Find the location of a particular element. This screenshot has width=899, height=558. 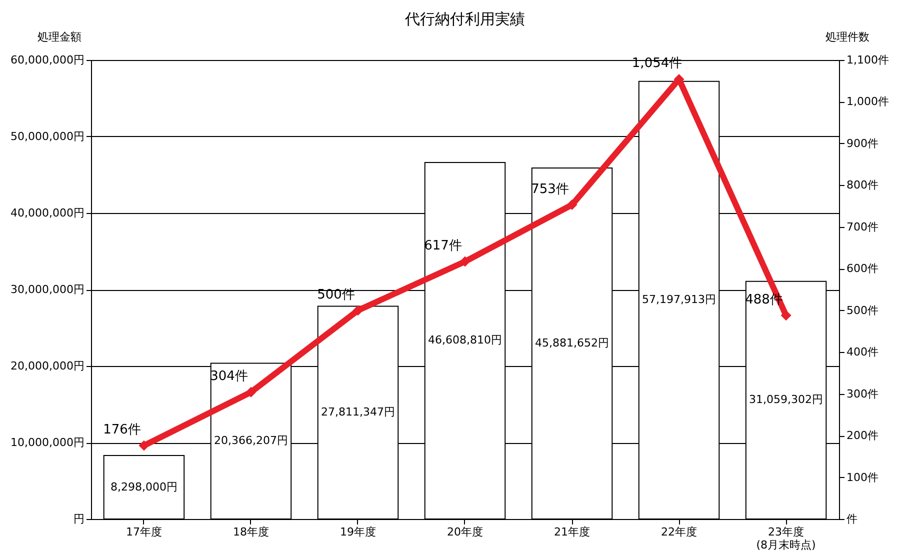

x-tick-label: 21年度 is located at coordinates (572, 532).